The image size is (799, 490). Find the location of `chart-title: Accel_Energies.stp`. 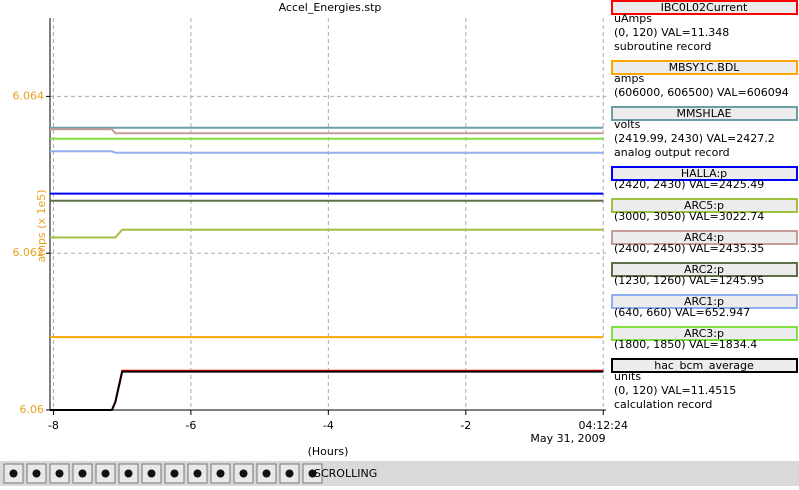

chart-title: Accel_Energies.stp is located at coordinates (330, 7).